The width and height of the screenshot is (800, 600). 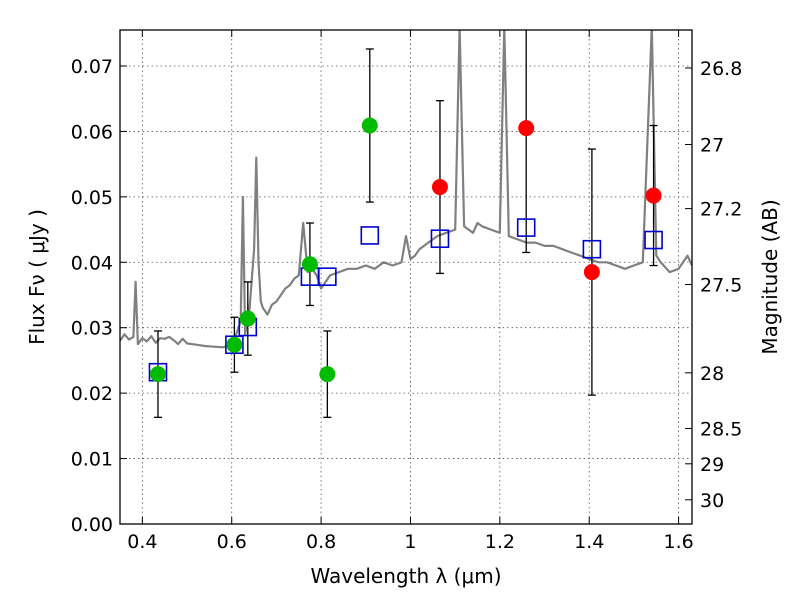 I want to click on y2-tick-label: 26.8, so click(x=721, y=69).